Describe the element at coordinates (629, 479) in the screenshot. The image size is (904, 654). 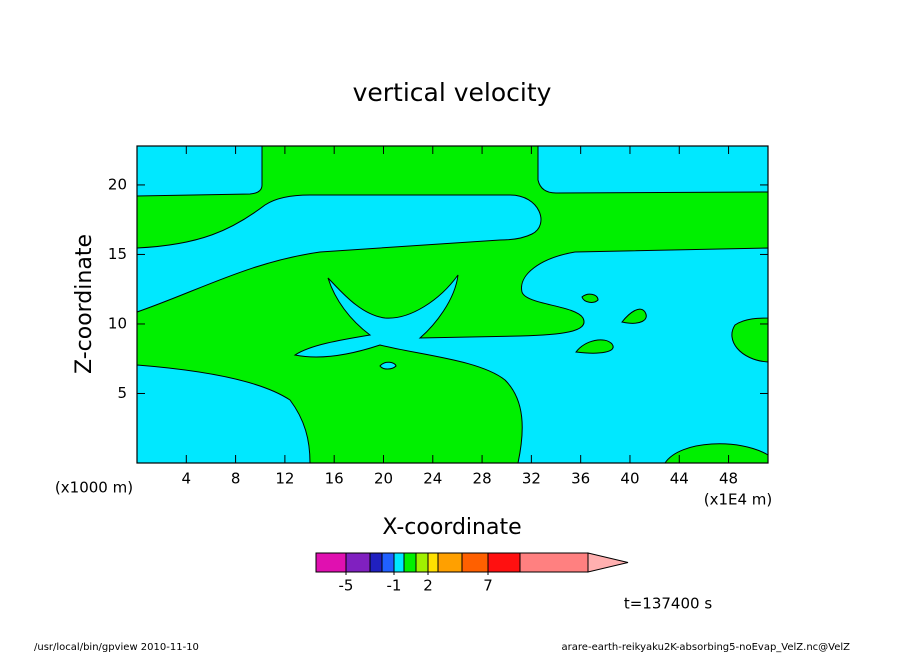
I see `x-tick-label: 40` at that location.